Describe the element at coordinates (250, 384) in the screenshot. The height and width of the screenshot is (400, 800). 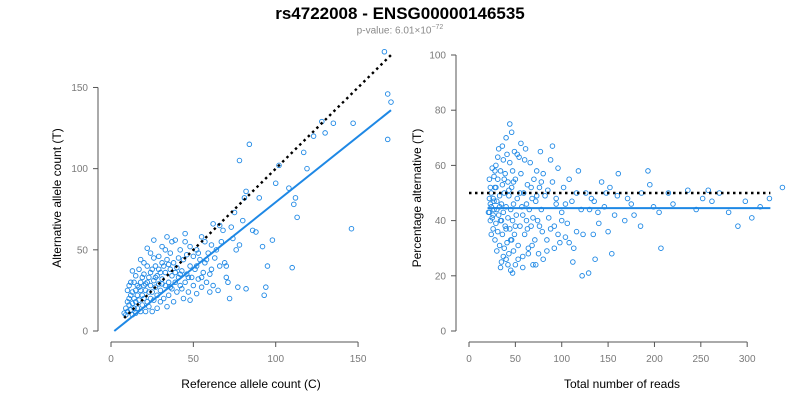
I see `x-axis-title: Reference allele count (C)` at that location.